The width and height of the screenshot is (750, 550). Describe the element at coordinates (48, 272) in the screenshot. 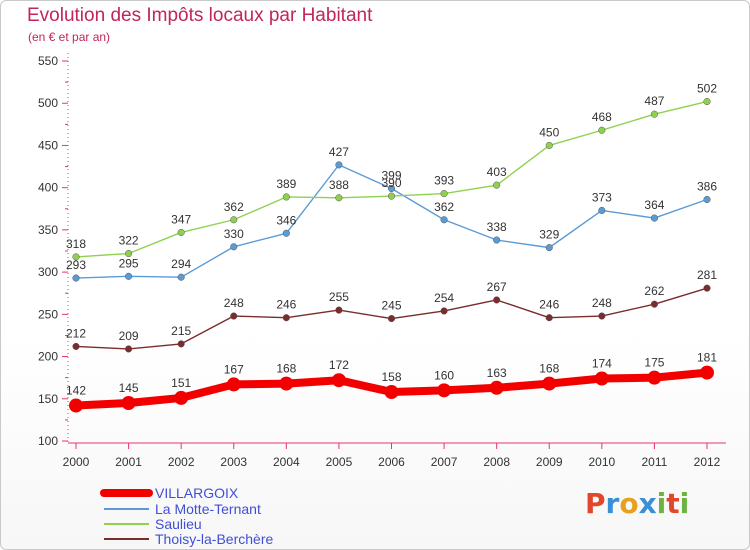

I see `y-tick-label: 300` at that location.